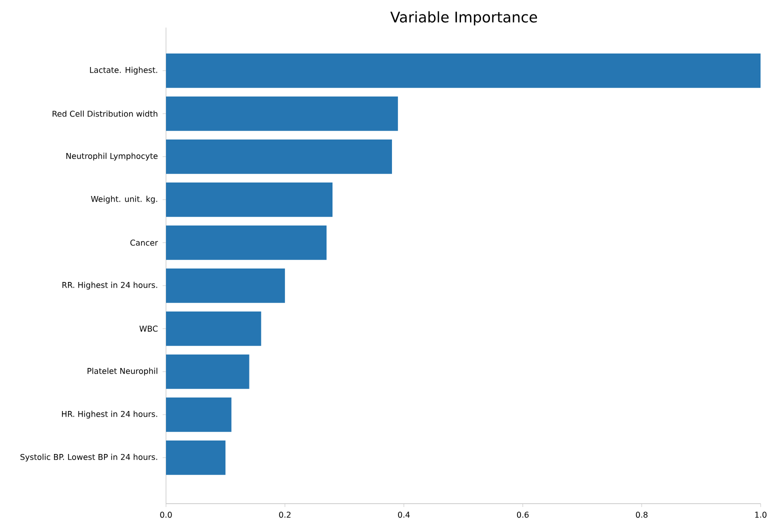  What do you see at coordinates (464, 18) in the screenshot?
I see `chart-title: Variable Importance` at bounding box center [464, 18].